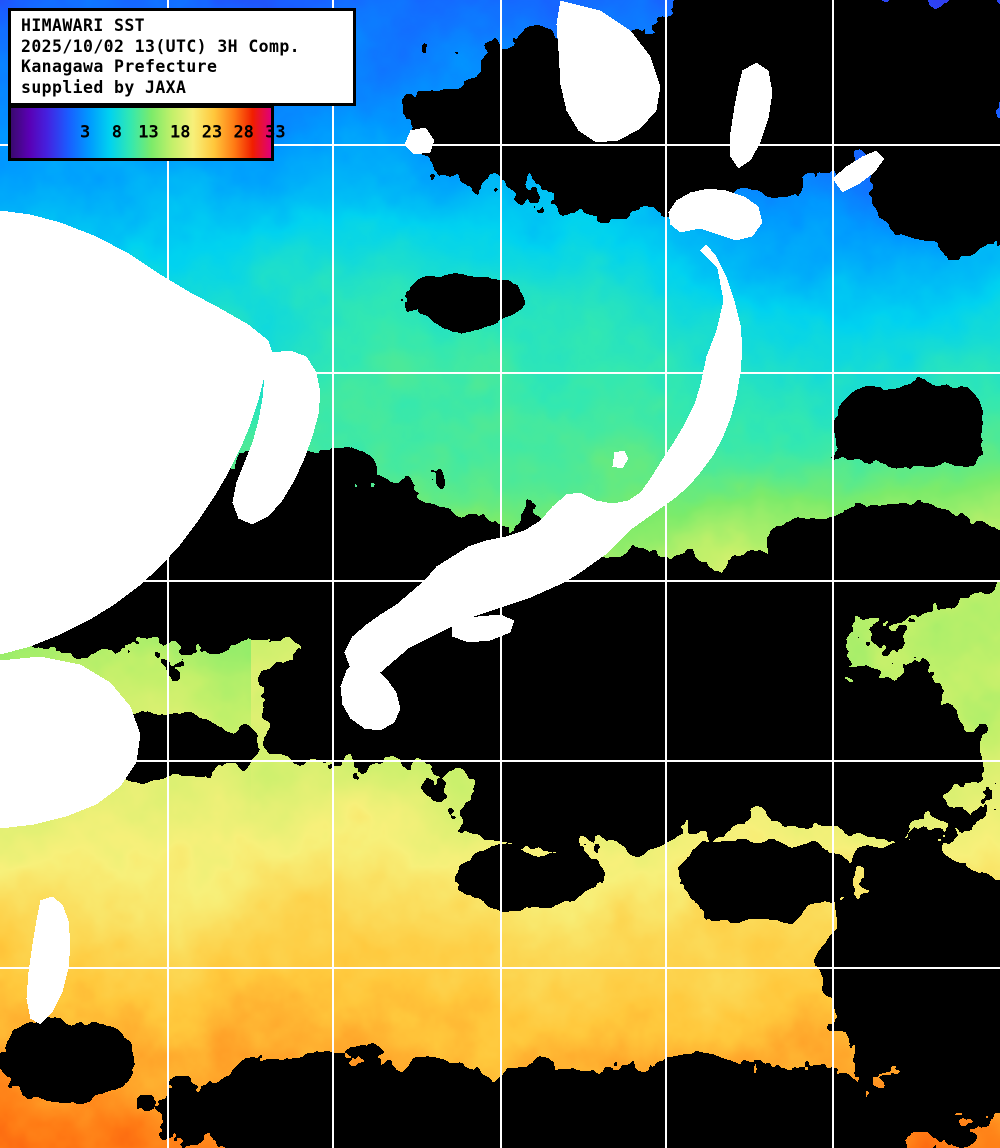 This screenshot has width=1000, height=1148. I want to click on title-line-datetime: 2025/10/02 13(UTC) 3H Comp., so click(161, 46).